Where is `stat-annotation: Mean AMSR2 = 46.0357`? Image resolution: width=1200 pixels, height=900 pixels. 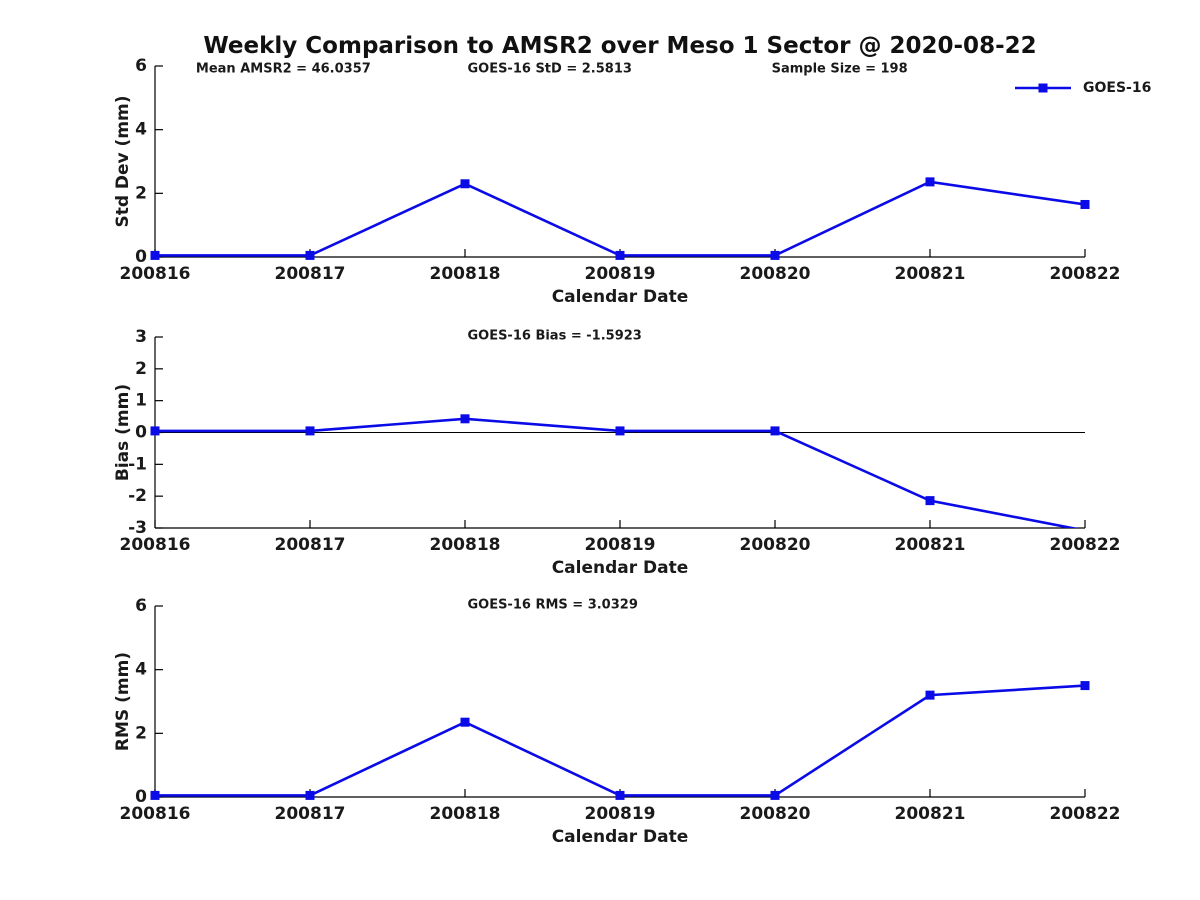 stat-annotation: Mean AMSR2 = 46.0357 is located at coordinates (283, 69).